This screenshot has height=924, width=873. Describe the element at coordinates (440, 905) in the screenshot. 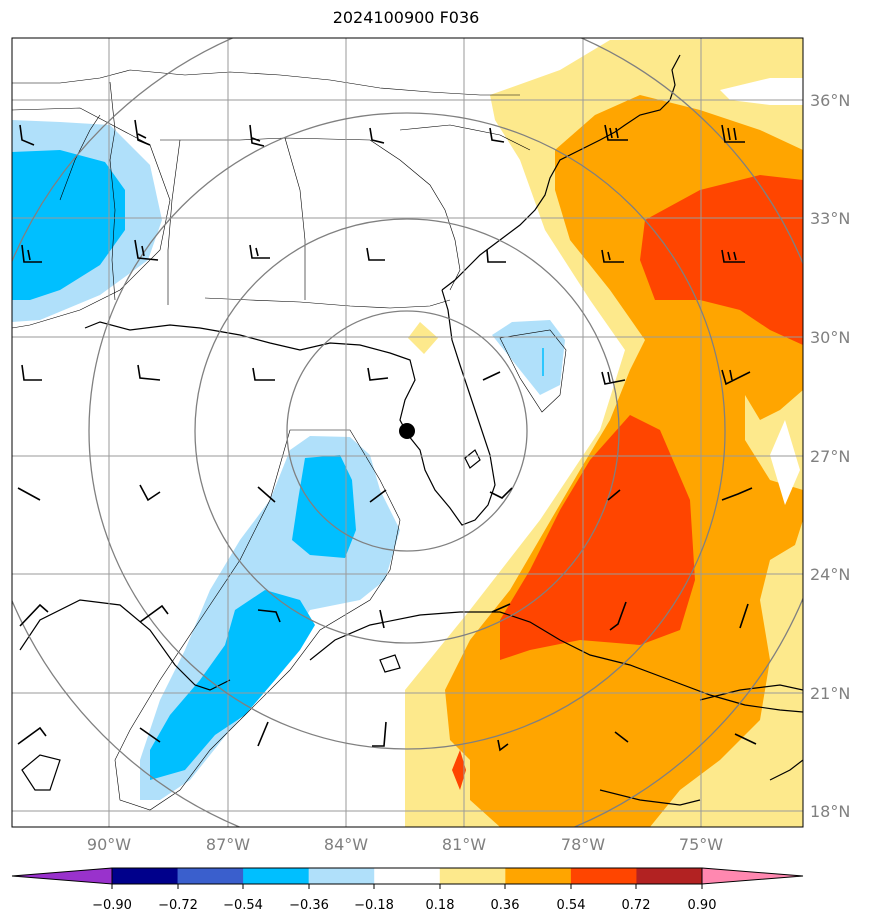

I see `colorbar-label: 0.18` at that location.